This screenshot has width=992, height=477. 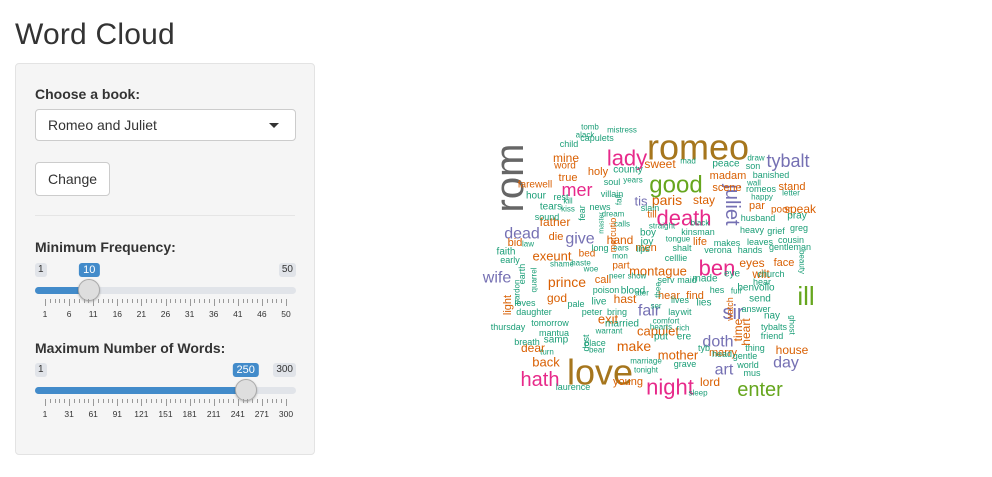 I want to click on cloud-word: calls, so click(x=622, y=224).